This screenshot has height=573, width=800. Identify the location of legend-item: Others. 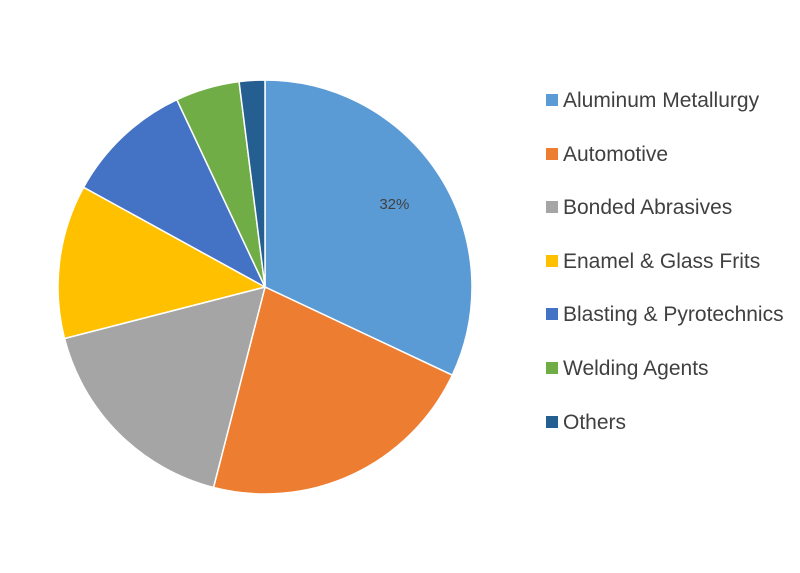
(668, 422).